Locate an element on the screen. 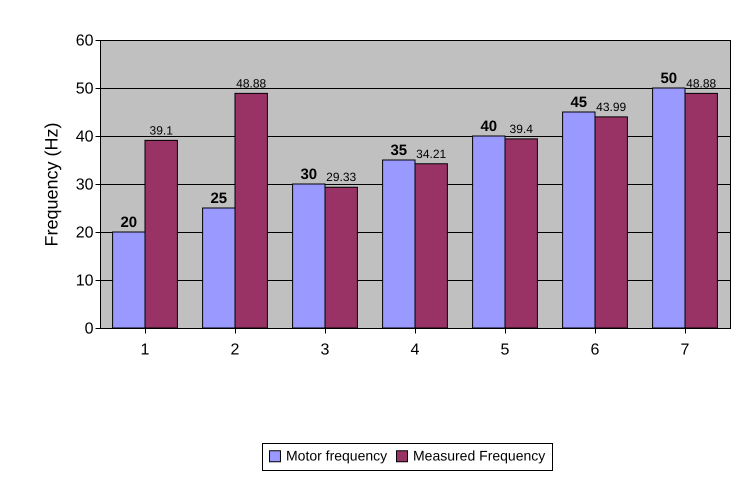  x-tick-label: 2 is located at coordinates (235, 350).